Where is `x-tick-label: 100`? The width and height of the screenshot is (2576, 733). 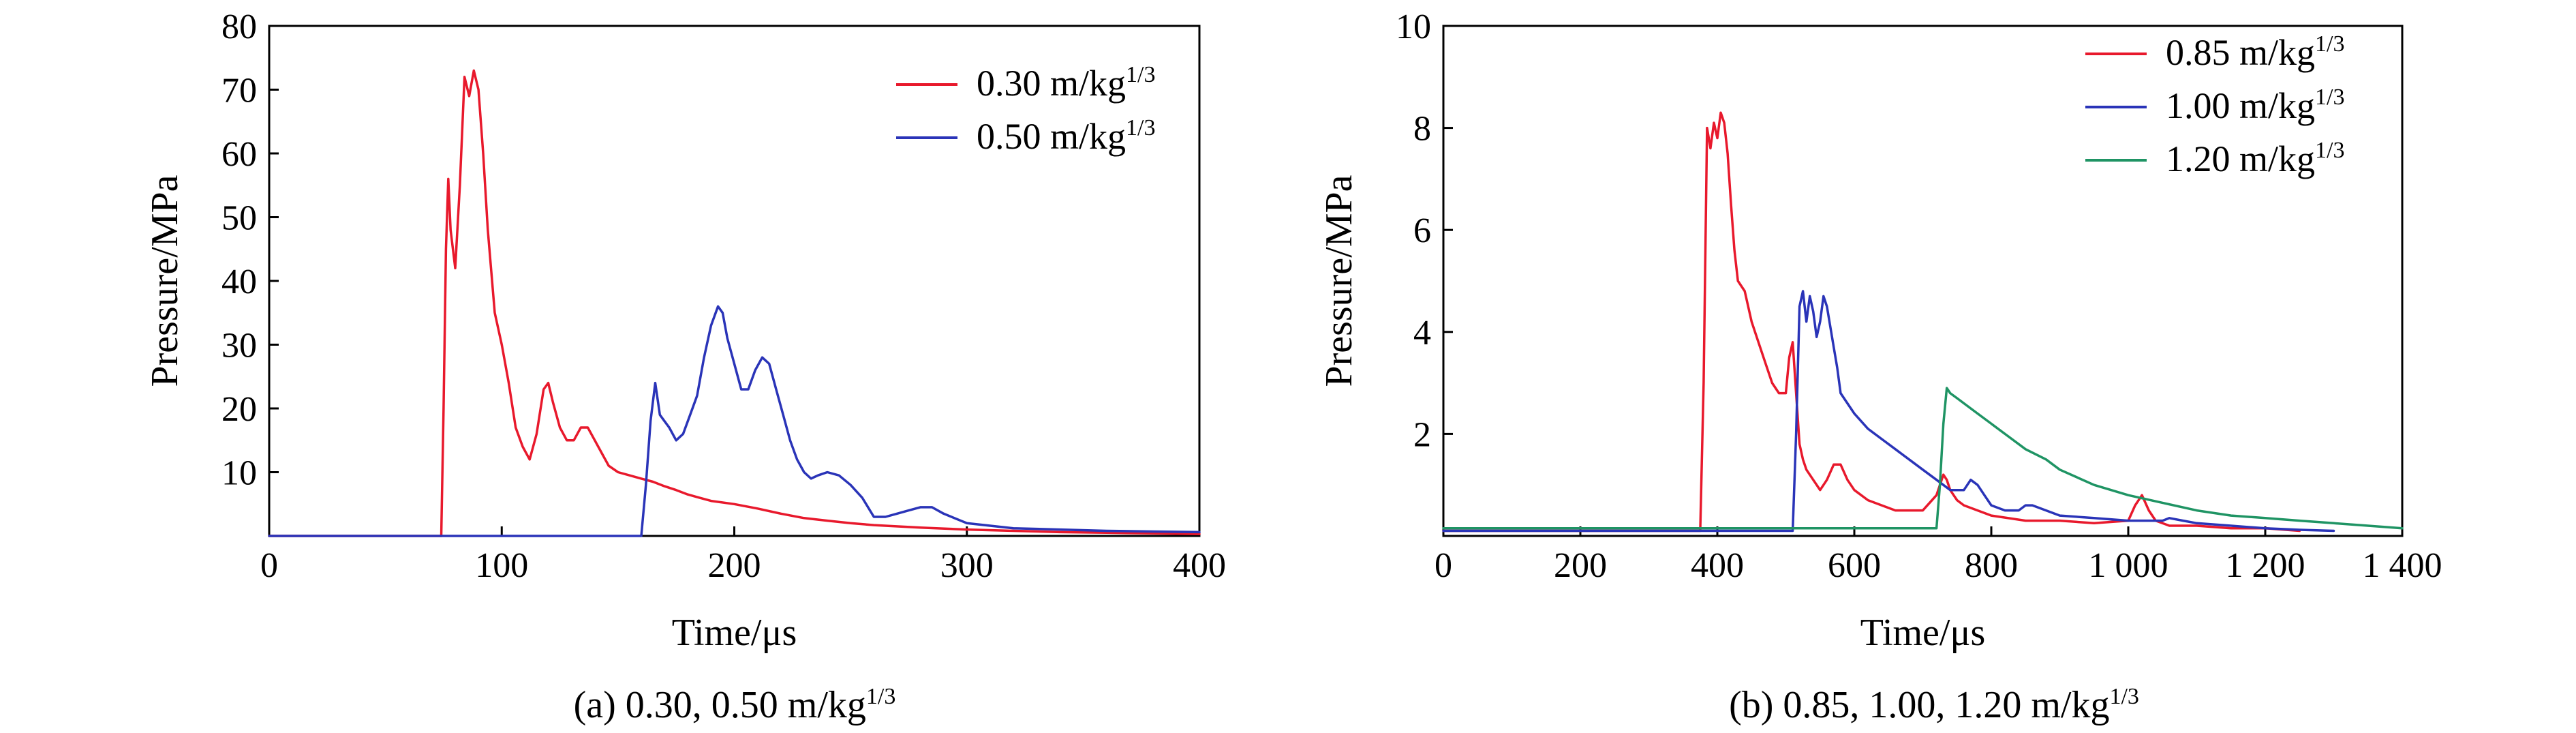 x-tick-label: 100 is located at coordinates (502, 565).